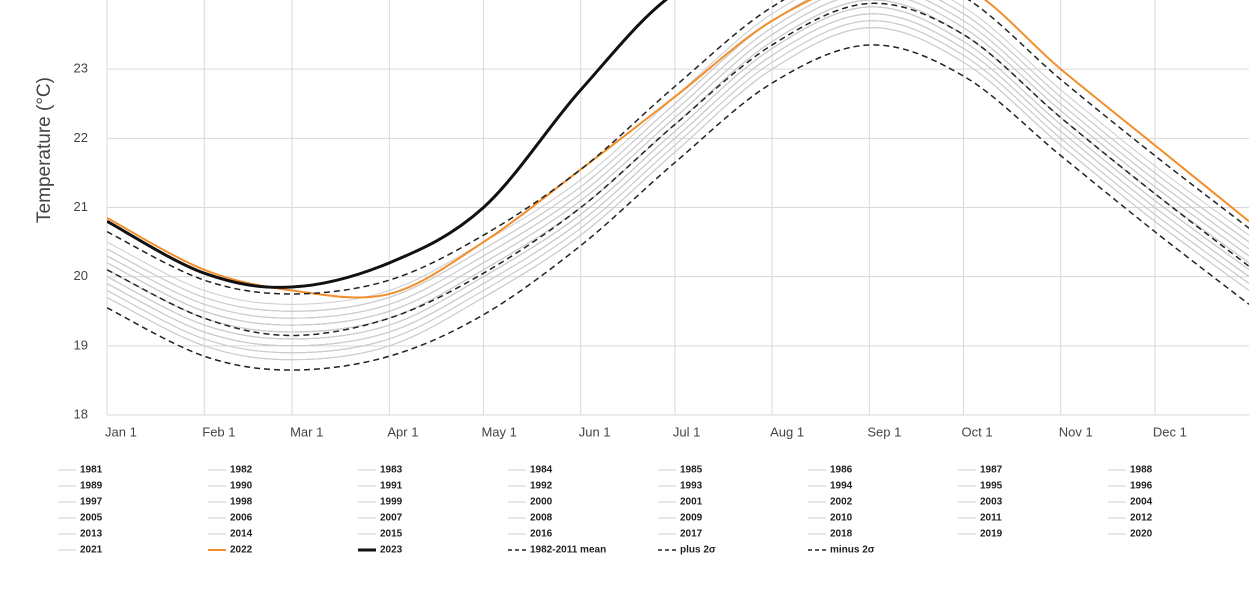 The image size is (1250, 589). What do you see at coordinates (991, 486) in the screenshot?
I see `legend-label: 1995` at bounding box center [991, 486].